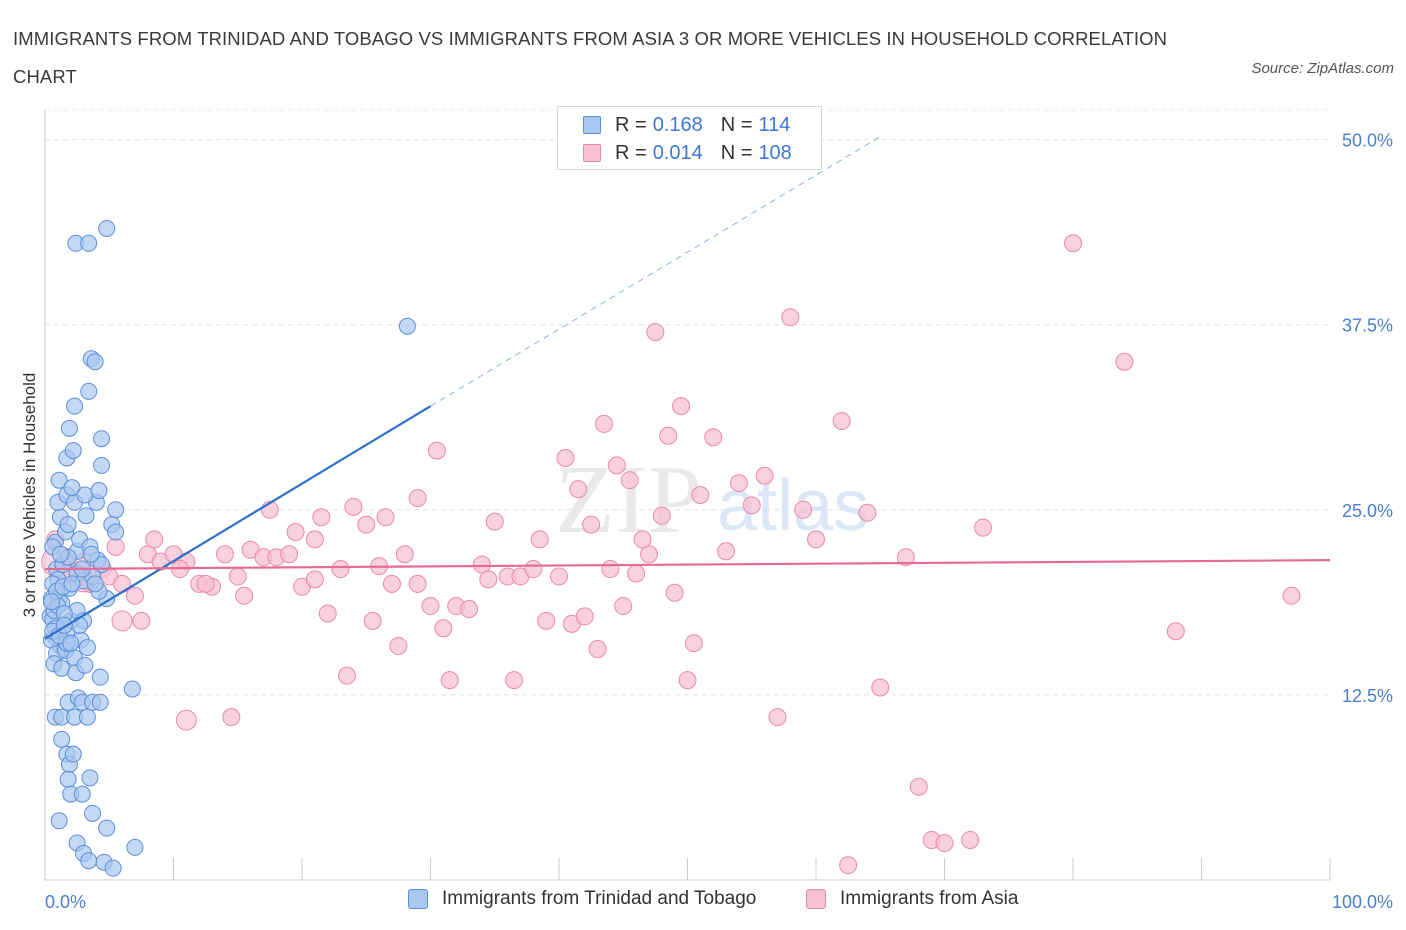 This screenshot has height=930, width=1406. I want to click on r-label: R =, so click(631, 124).